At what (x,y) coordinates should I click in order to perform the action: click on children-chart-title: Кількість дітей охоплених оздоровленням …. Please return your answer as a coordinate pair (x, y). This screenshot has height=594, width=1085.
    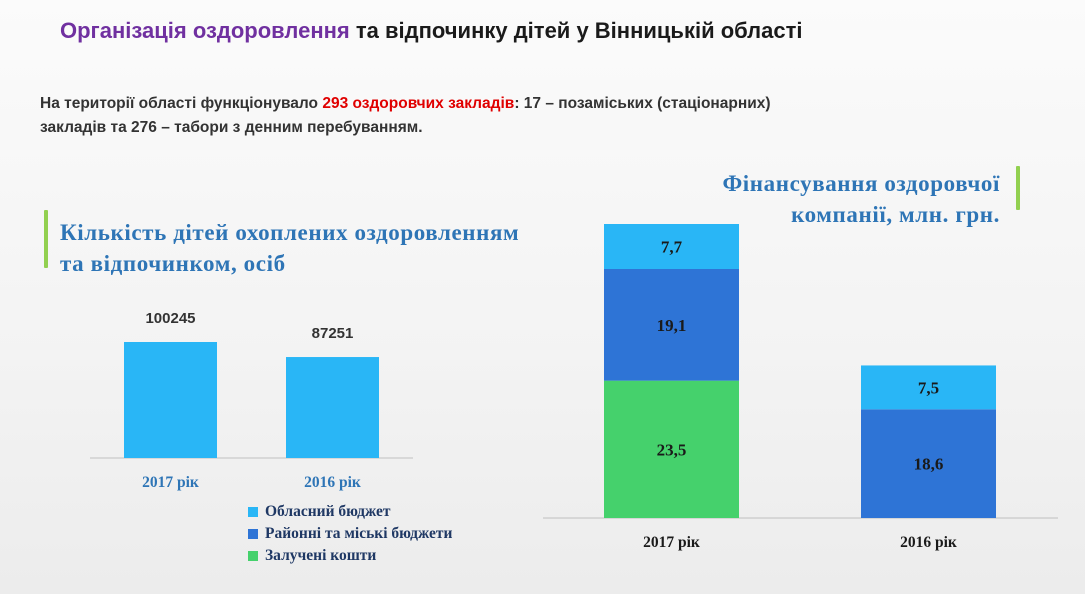
    Looking at the image, I should click on (290, 248).